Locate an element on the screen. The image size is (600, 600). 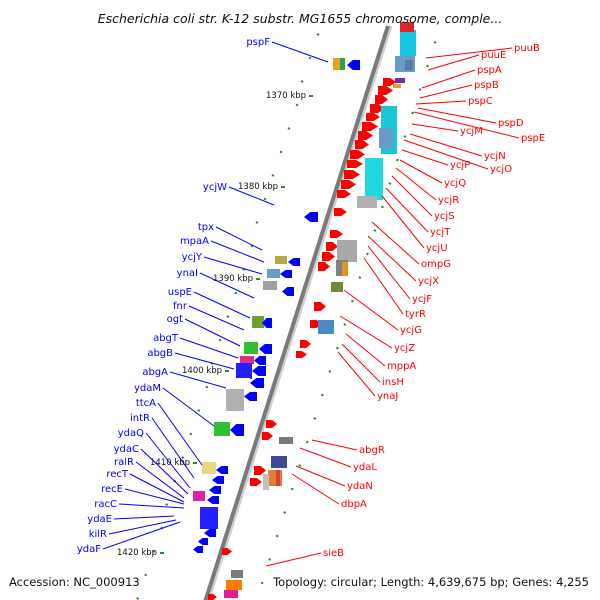
gene-label-ralR: ralR is located at coordinates (124, 462).